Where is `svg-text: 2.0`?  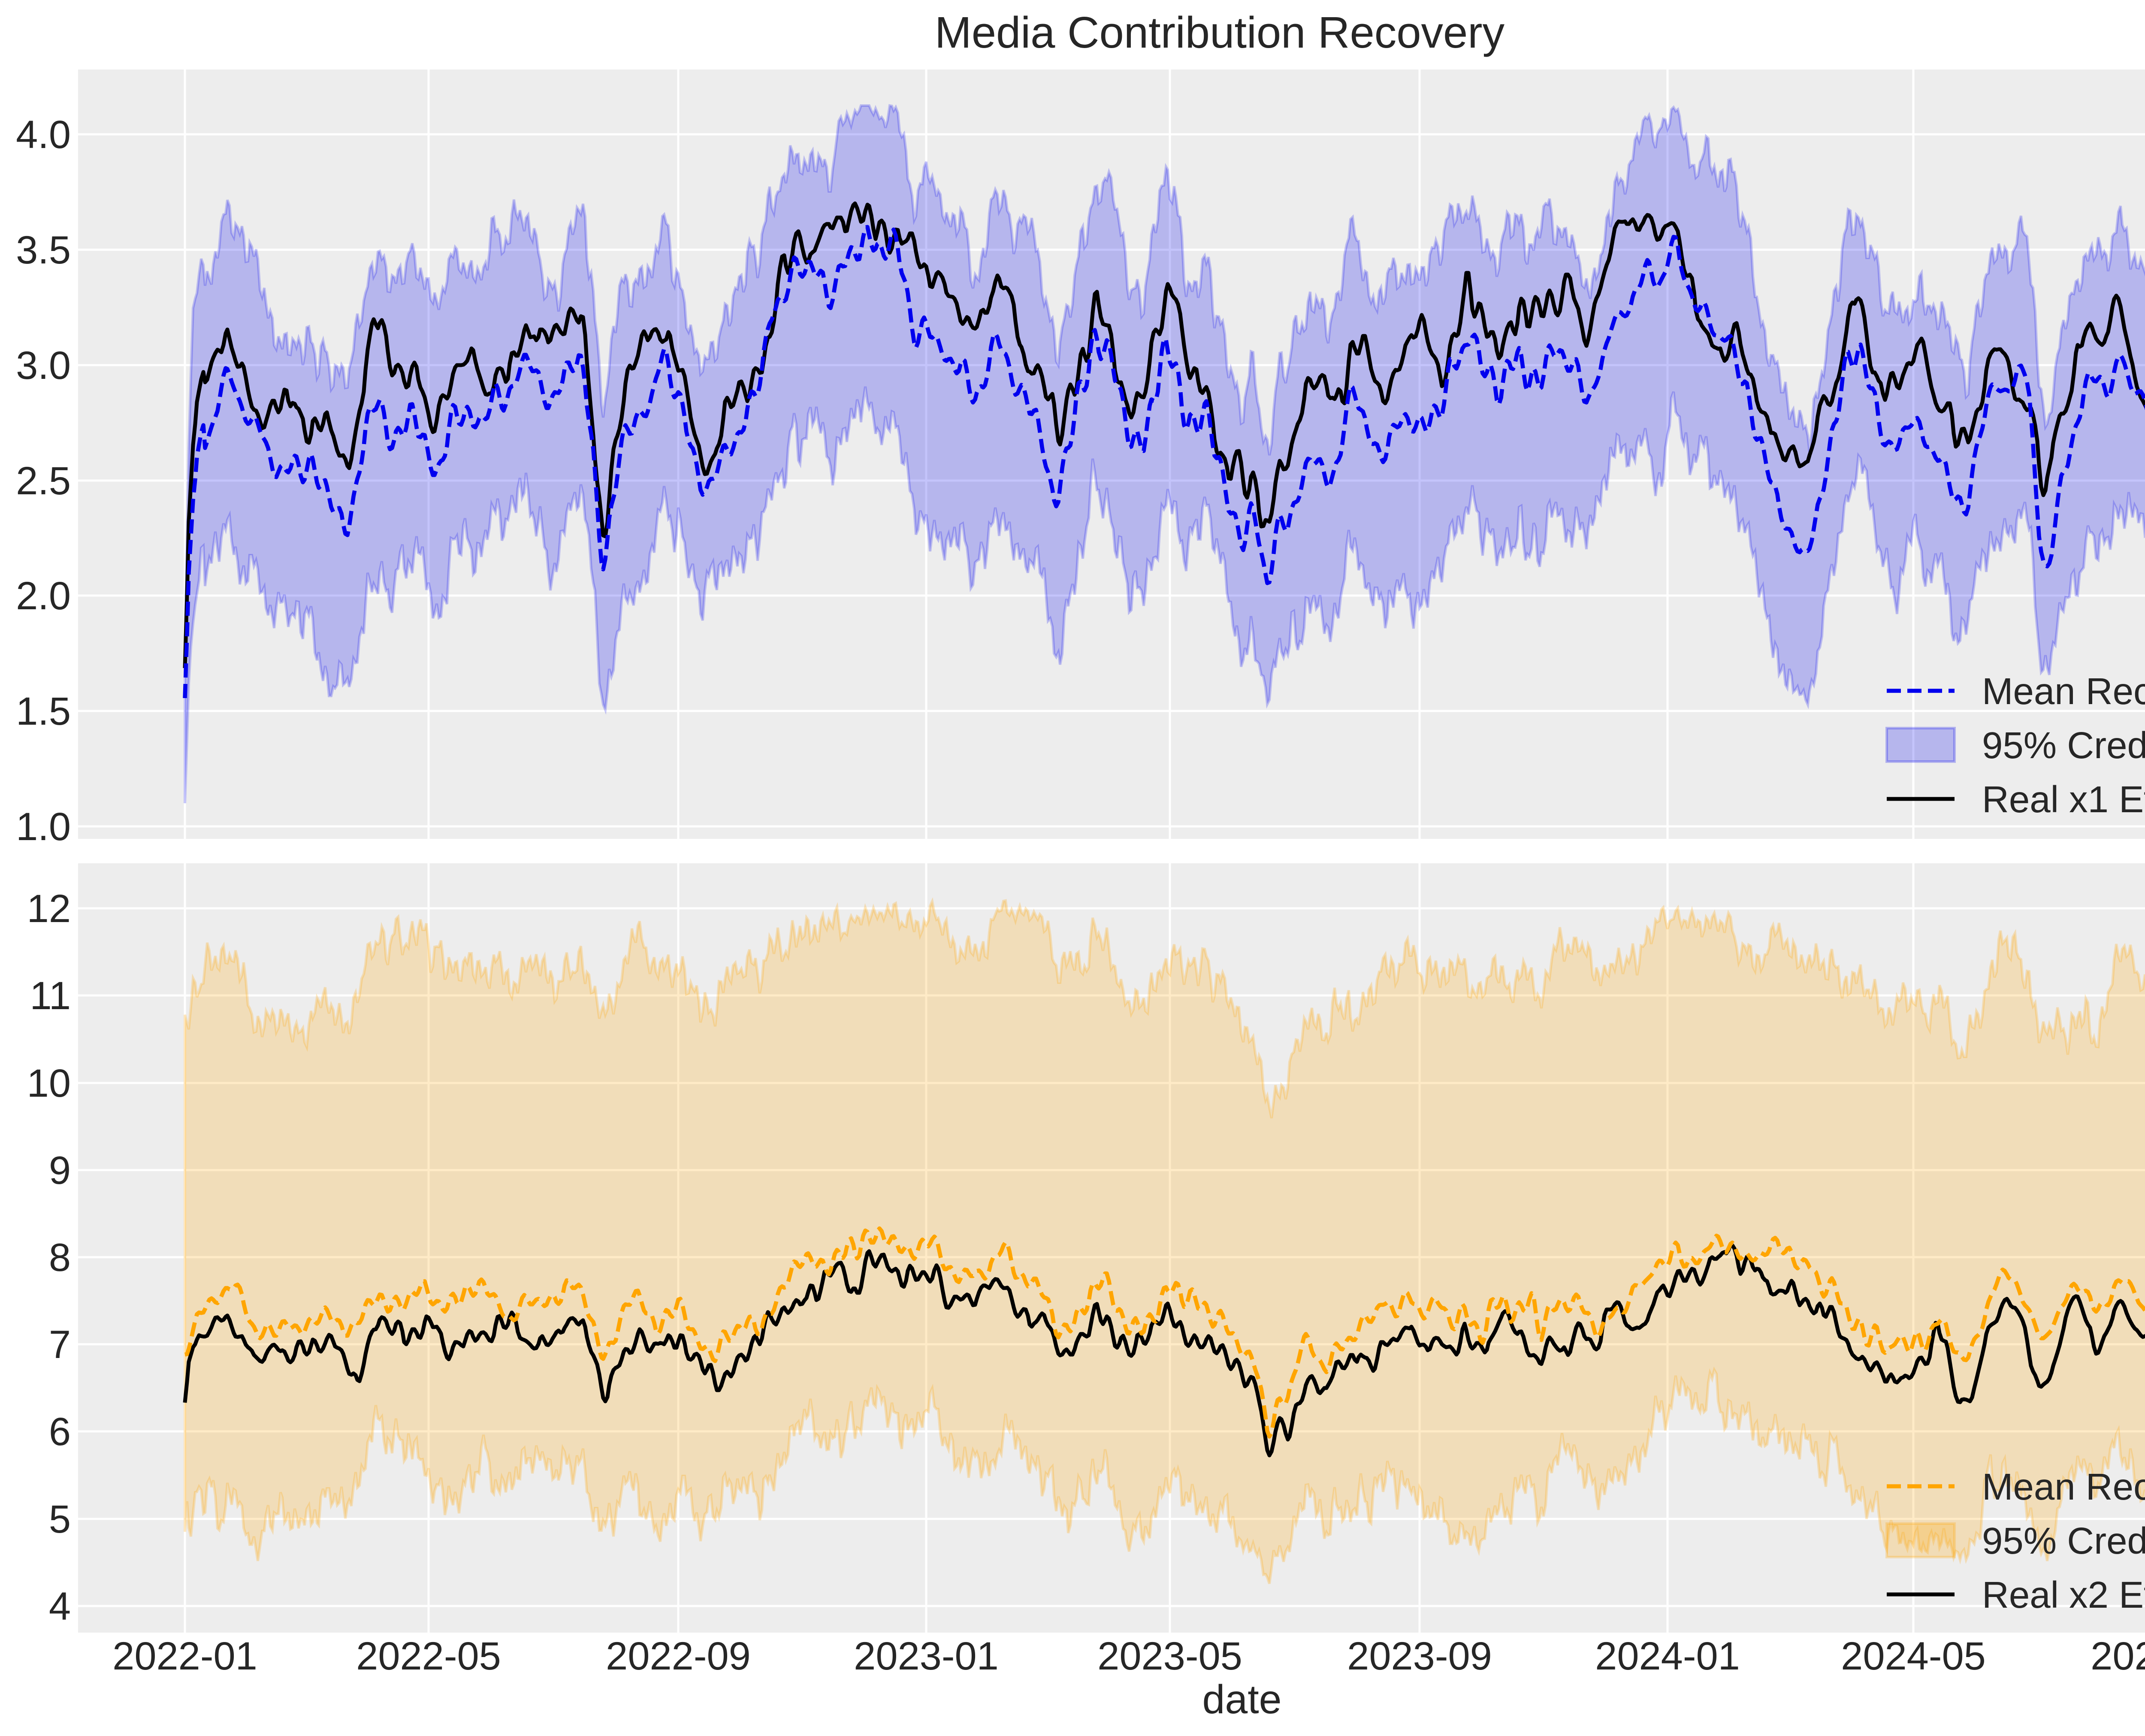
svg-text: 2.0 is located at coordinates (43, 596).